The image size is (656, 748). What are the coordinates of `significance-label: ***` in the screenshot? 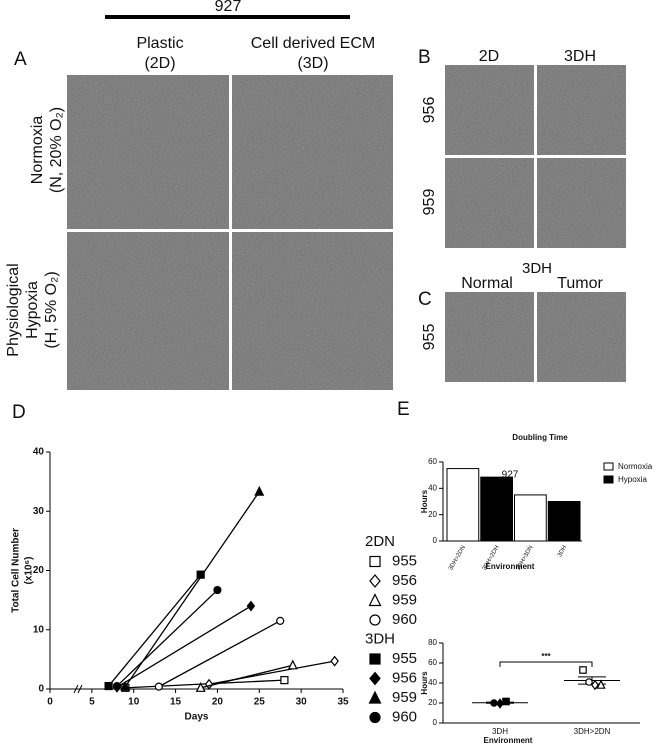 It's located at (546, 656).